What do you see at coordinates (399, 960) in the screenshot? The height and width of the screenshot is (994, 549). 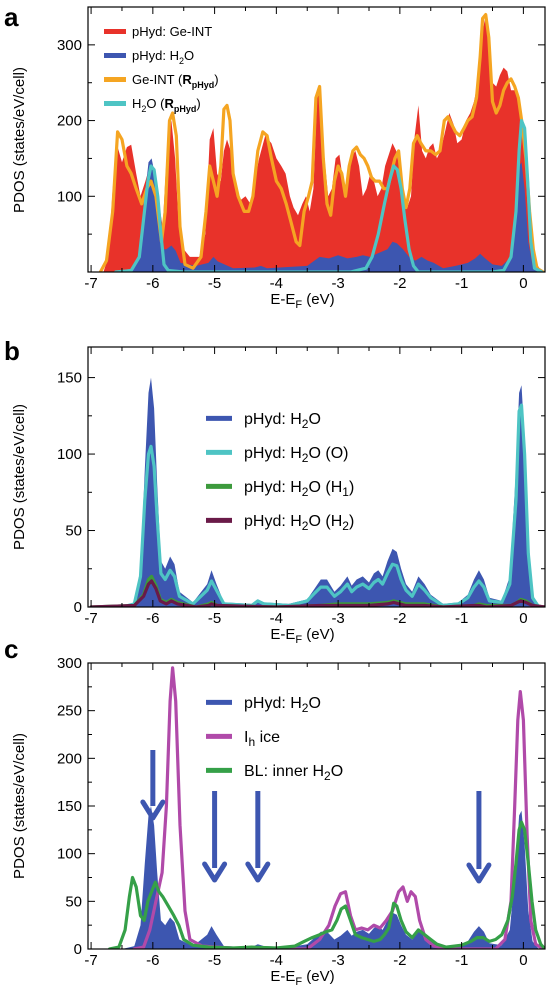 I see `panel-c-x-tick-label: -2` at bounding box center [399, 960].